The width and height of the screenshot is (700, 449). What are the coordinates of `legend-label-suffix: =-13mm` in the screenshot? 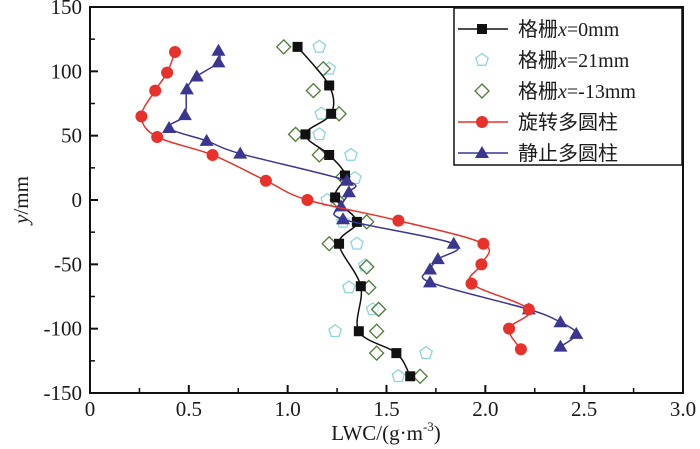 It's located at (601, 92).